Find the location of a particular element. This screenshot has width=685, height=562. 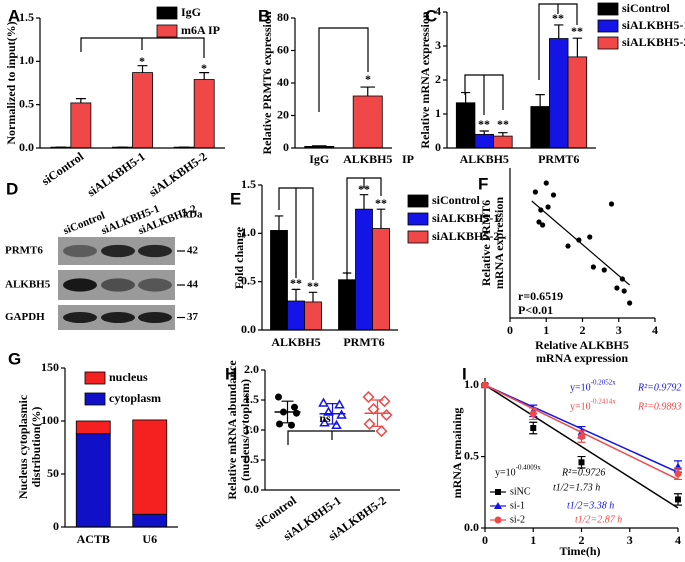

panel-letter: D is located at coordinates (12, 188).